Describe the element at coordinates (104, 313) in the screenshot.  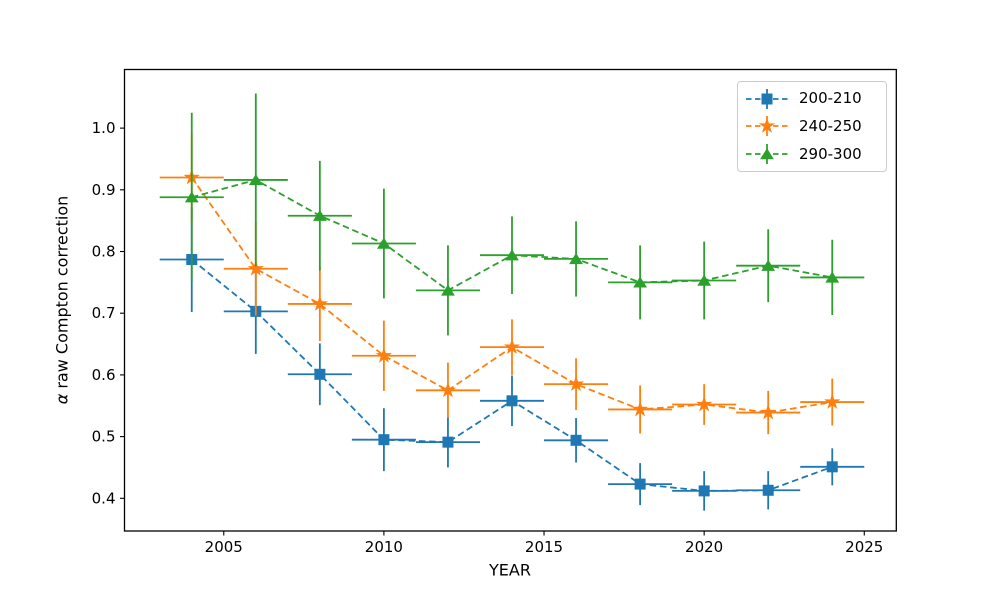
I see `y-tick-label: 0.7` at that location.